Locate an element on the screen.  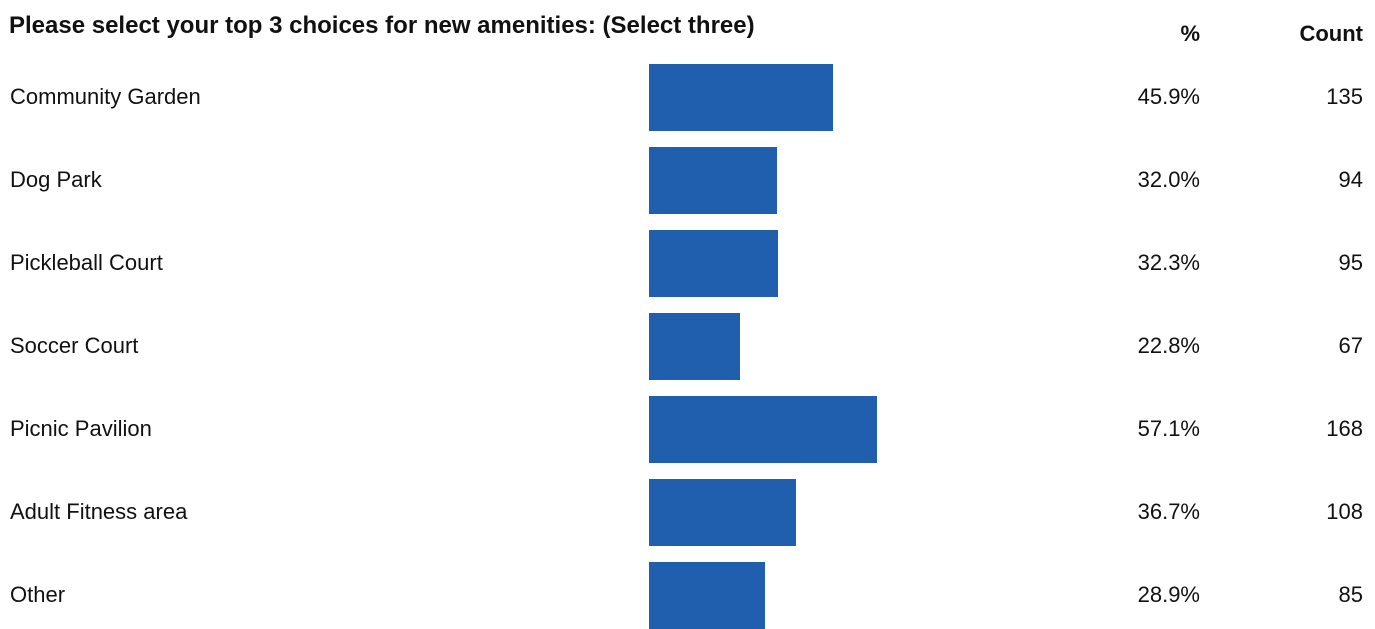
count-label: 67 is located at coordinates (1350, 345).